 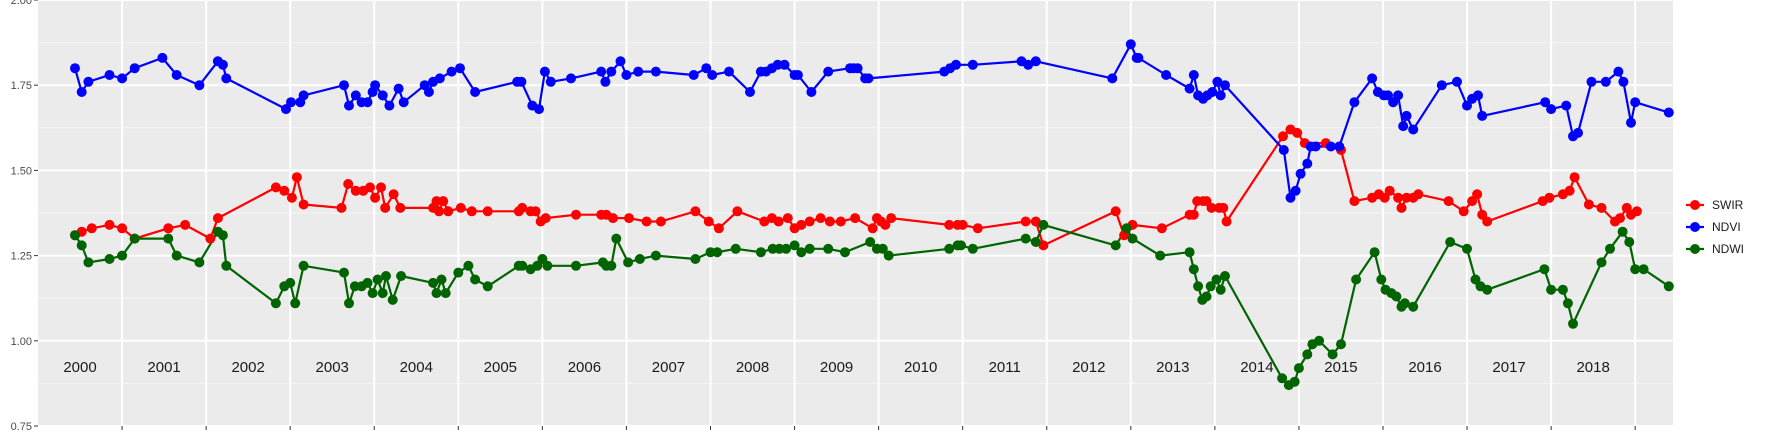 What do you see at coordinates (920, 367) in the screenshot?
I see `year-label: 2010` at bounding box center [920, 367].